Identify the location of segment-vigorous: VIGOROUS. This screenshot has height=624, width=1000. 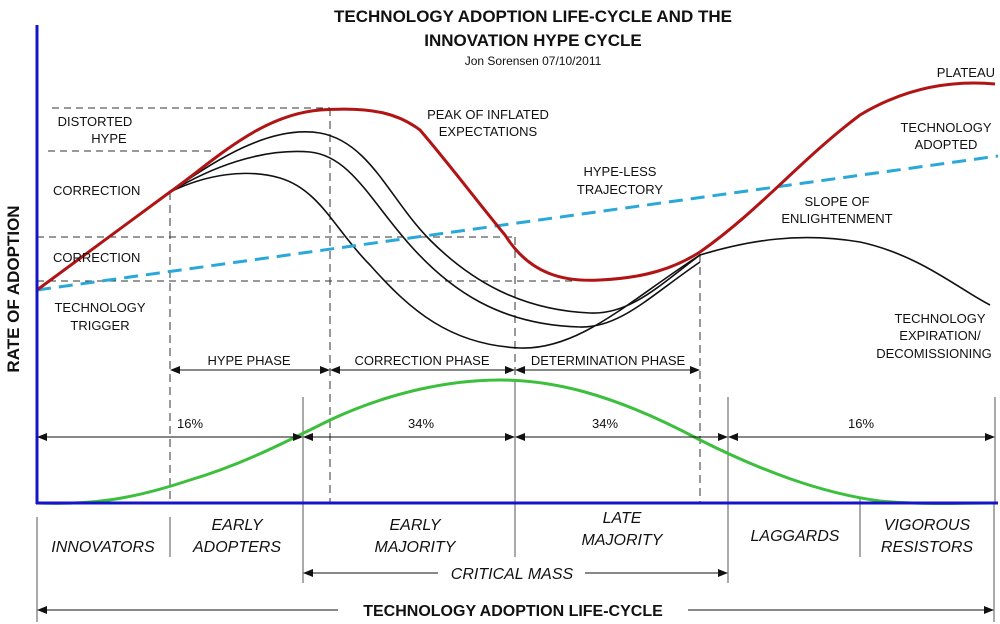
(927, 525).